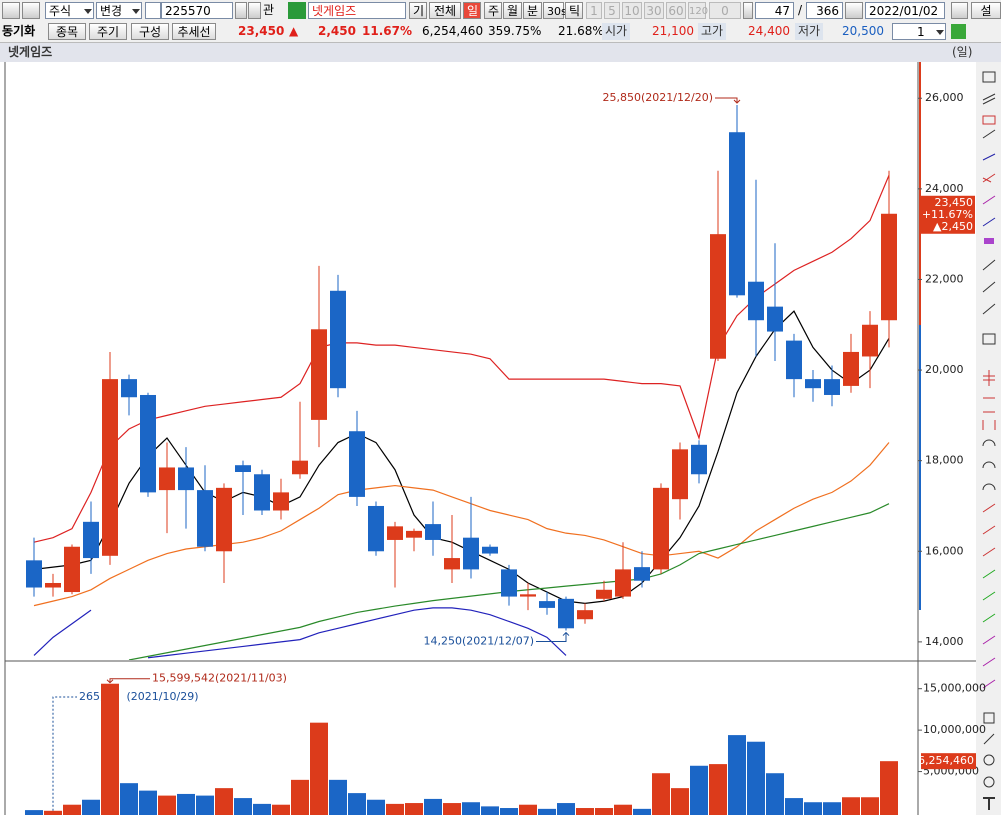 The height and width of the screenshot is (815, 1001). I want to click on interval-button: 10, so click(632, 10).